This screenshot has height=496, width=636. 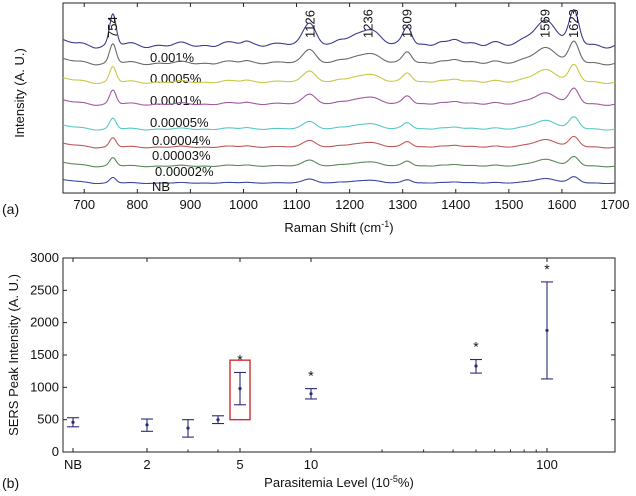 What do you see at coordinates (44, 322) in the screenshot?
I see `panel-b-ytick-label: 2000` at bounding box center [44, 322].